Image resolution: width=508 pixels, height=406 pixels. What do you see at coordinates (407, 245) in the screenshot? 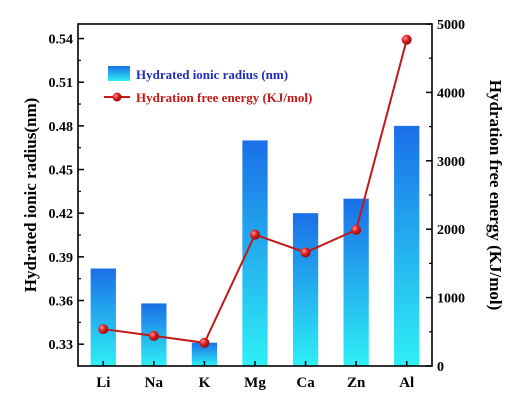
I see `bar-al` at bounding box center [407, 245].